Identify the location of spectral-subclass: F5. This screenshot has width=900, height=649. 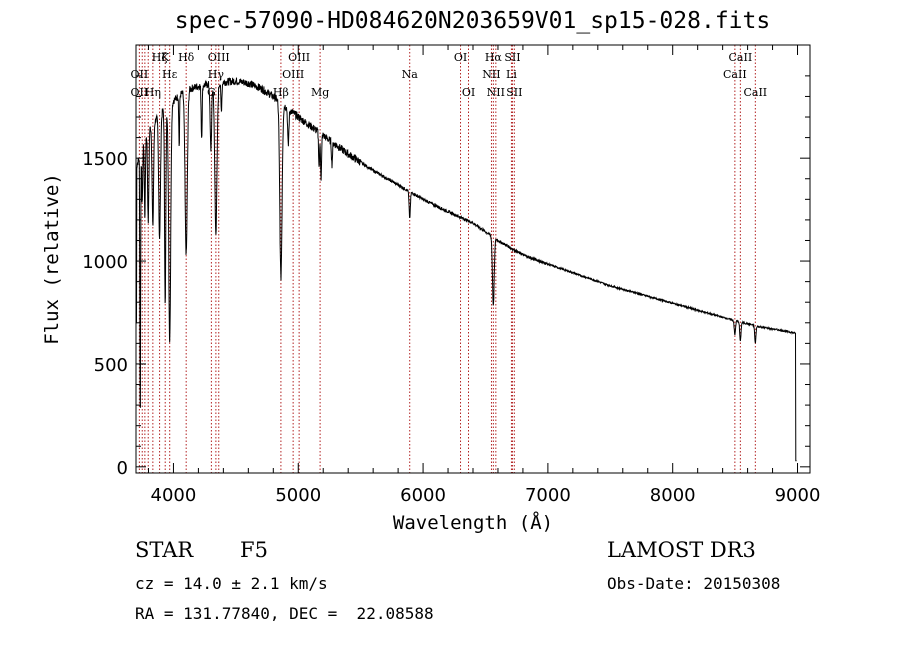
(254, 550).